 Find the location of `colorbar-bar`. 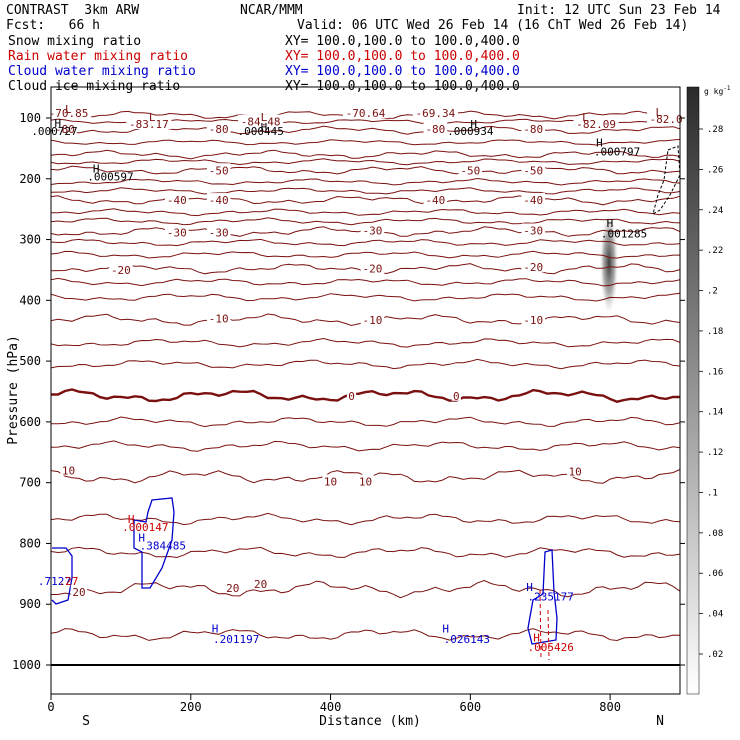

colorbar-bar is located at coordinates (693, 390).